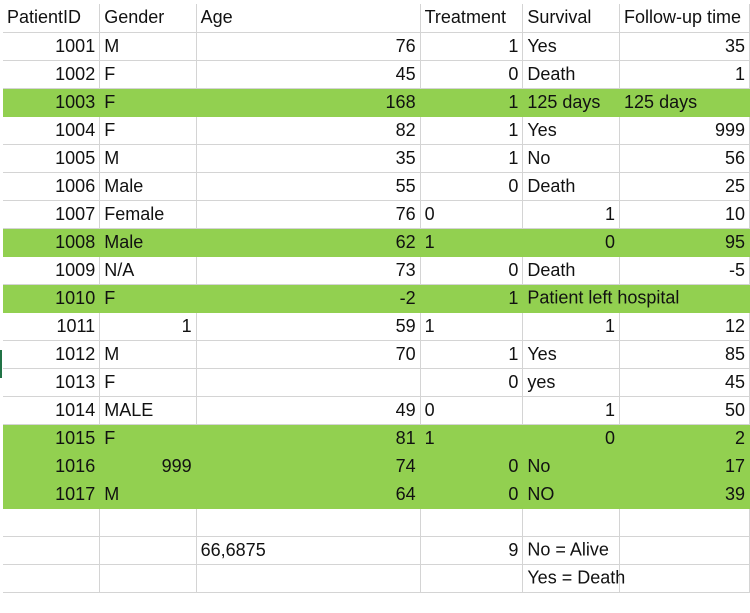 Image resolution: width=750 pixels, height=613 pixels. Describe the element at coordinates (52, 214) in the screenshot. I see `cell-patientid: 1007` at that location.